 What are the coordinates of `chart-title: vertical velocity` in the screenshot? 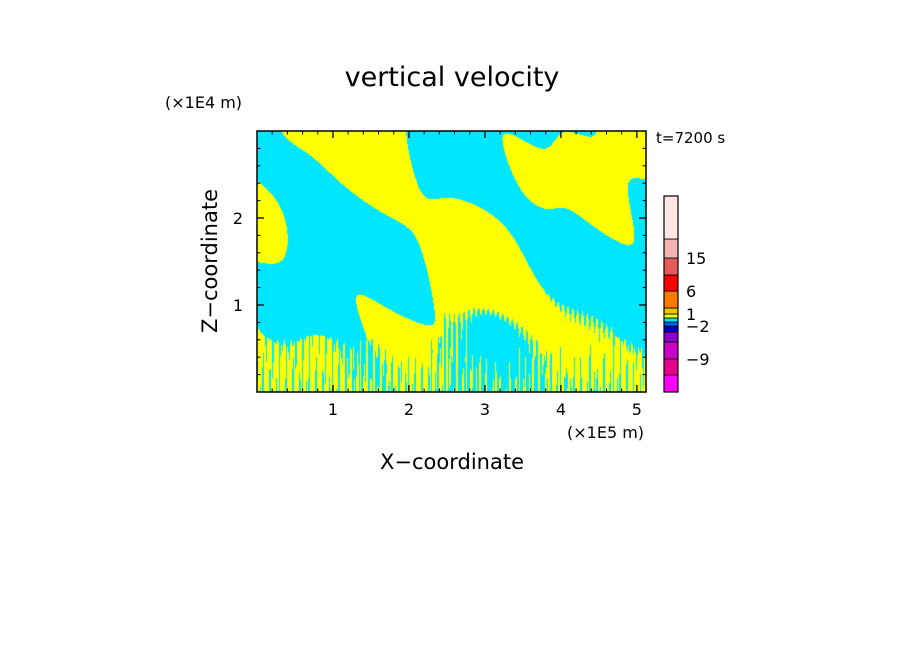 It's located at (452, 77).